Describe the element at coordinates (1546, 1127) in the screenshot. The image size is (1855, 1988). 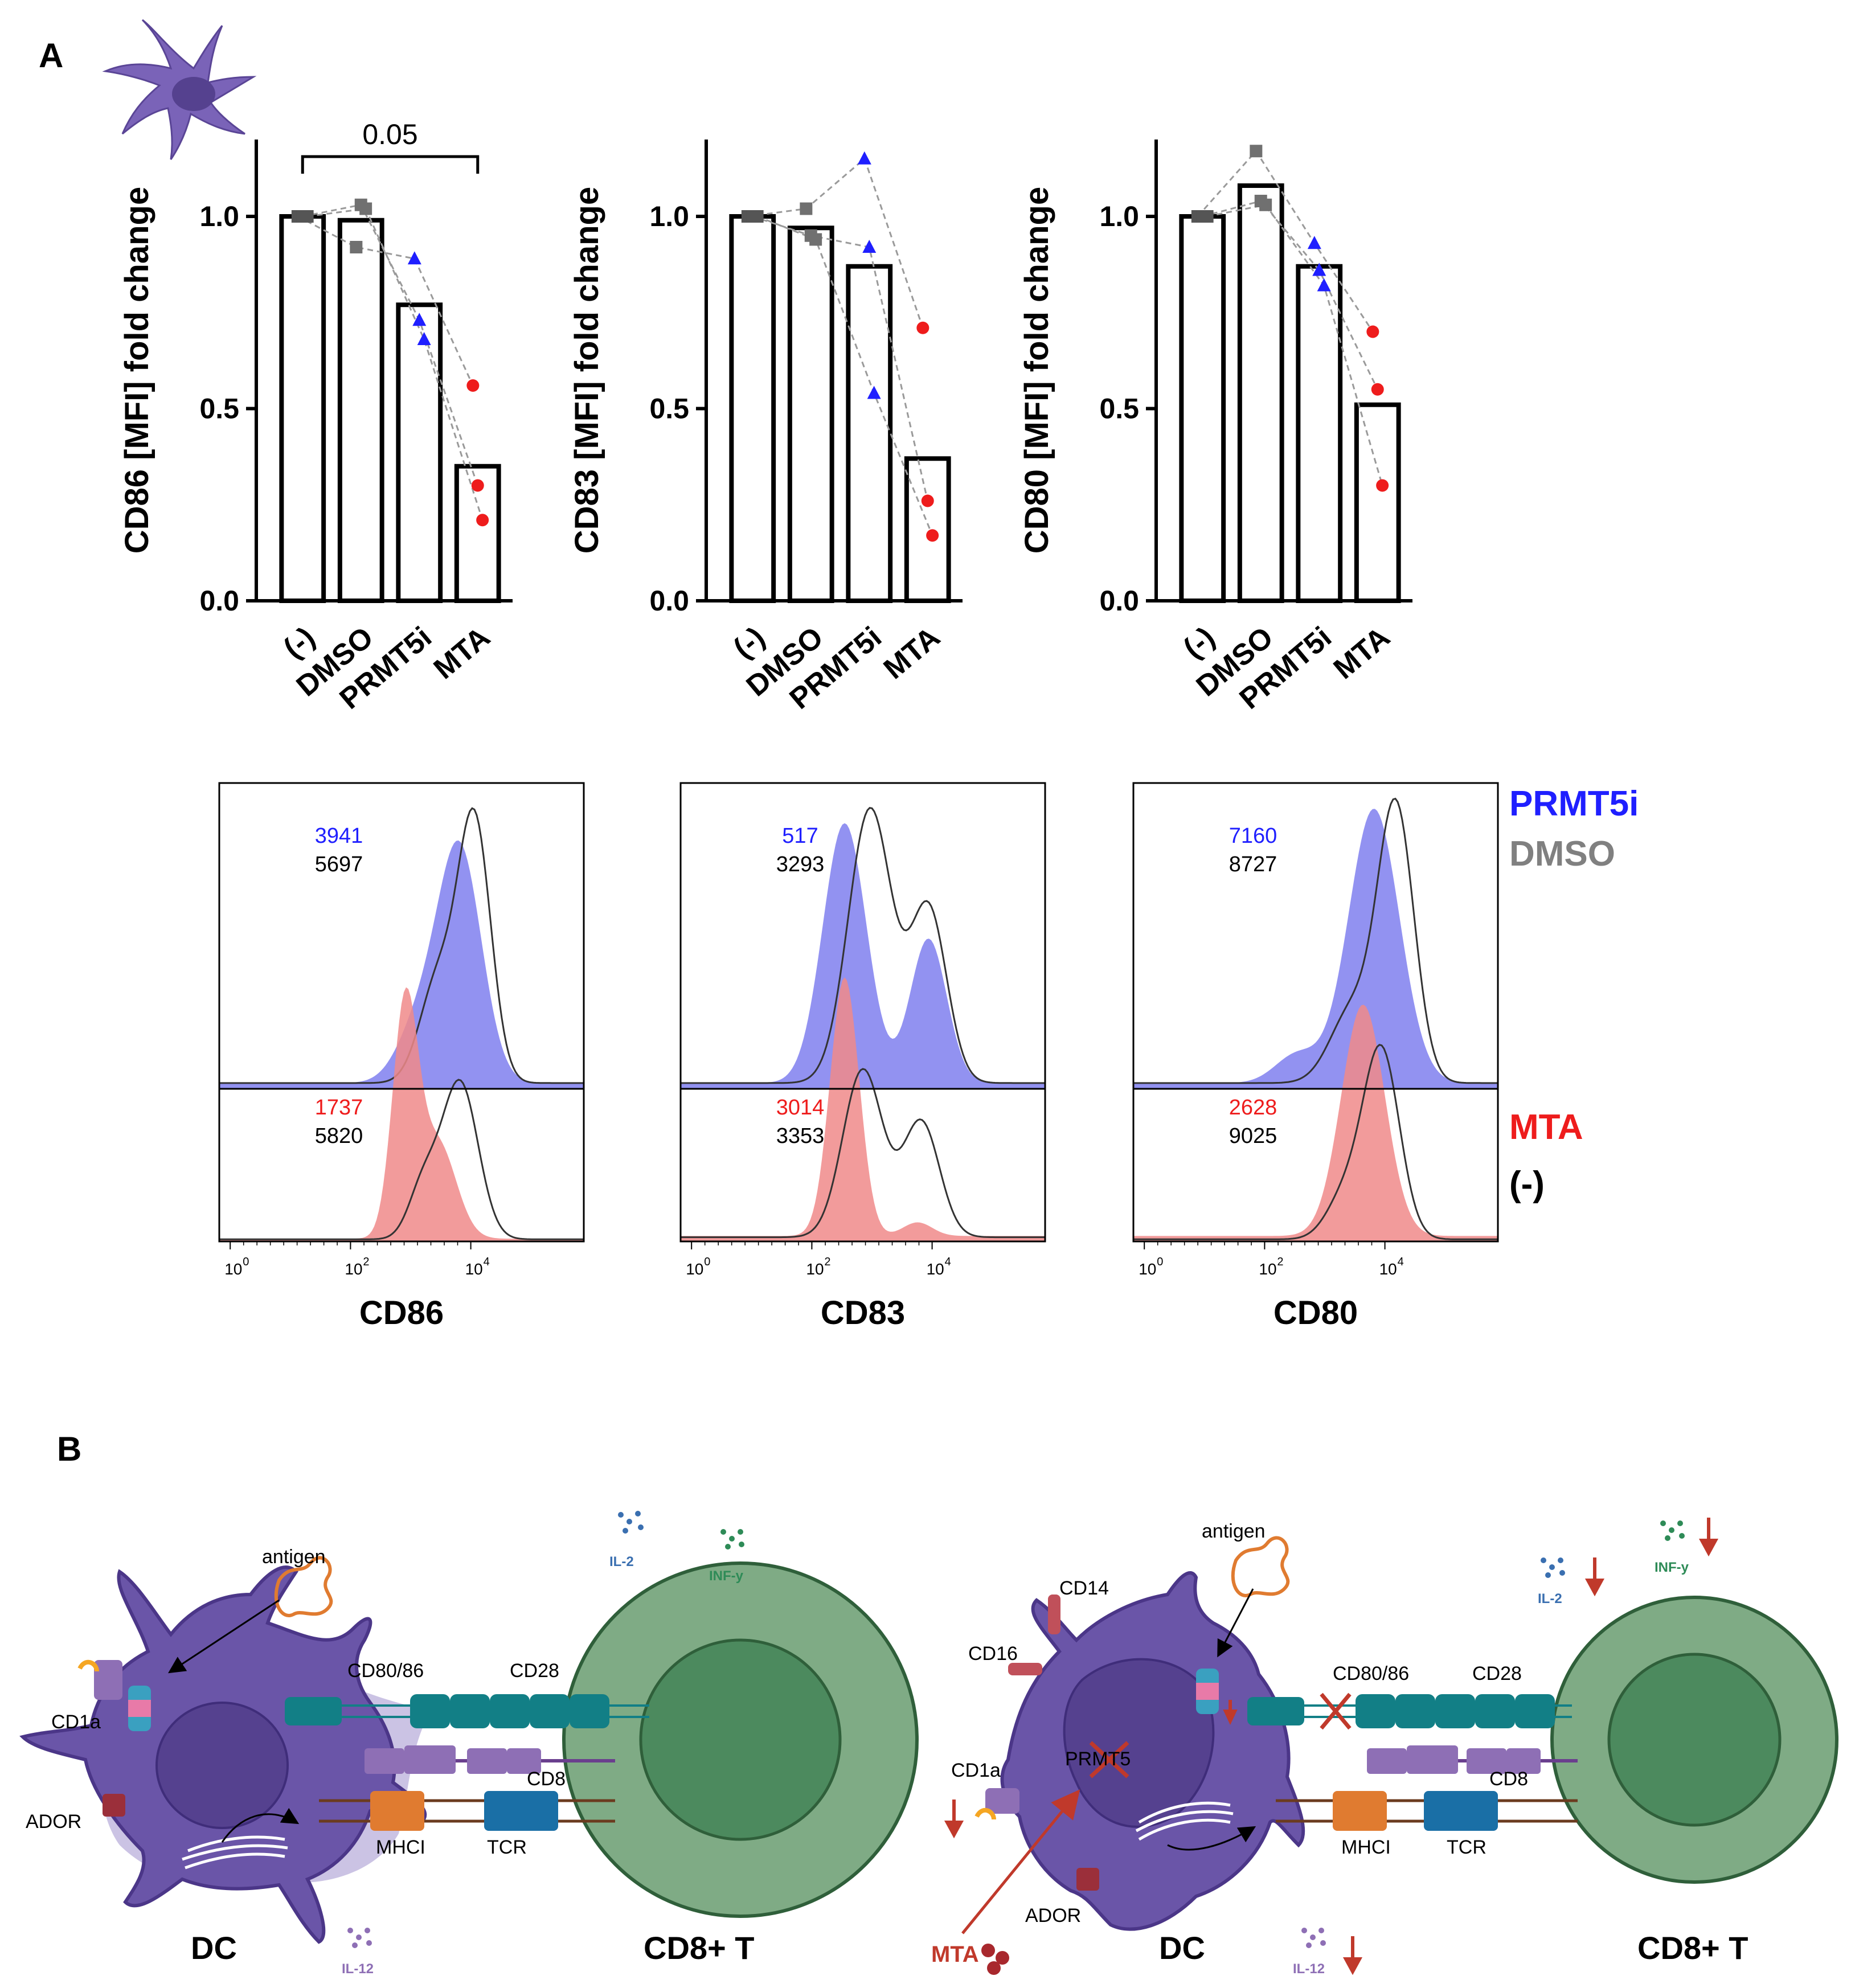
I see `legend-mta: MTA` at that location.